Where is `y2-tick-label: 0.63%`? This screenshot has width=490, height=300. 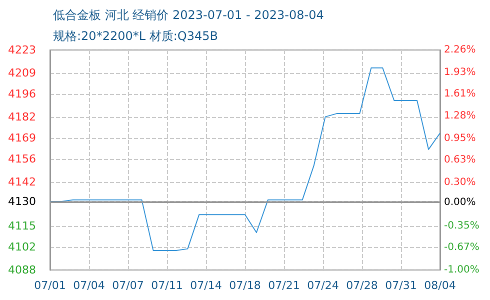 y2-tick-label: 0.63% is located at coordinates (460, 160).